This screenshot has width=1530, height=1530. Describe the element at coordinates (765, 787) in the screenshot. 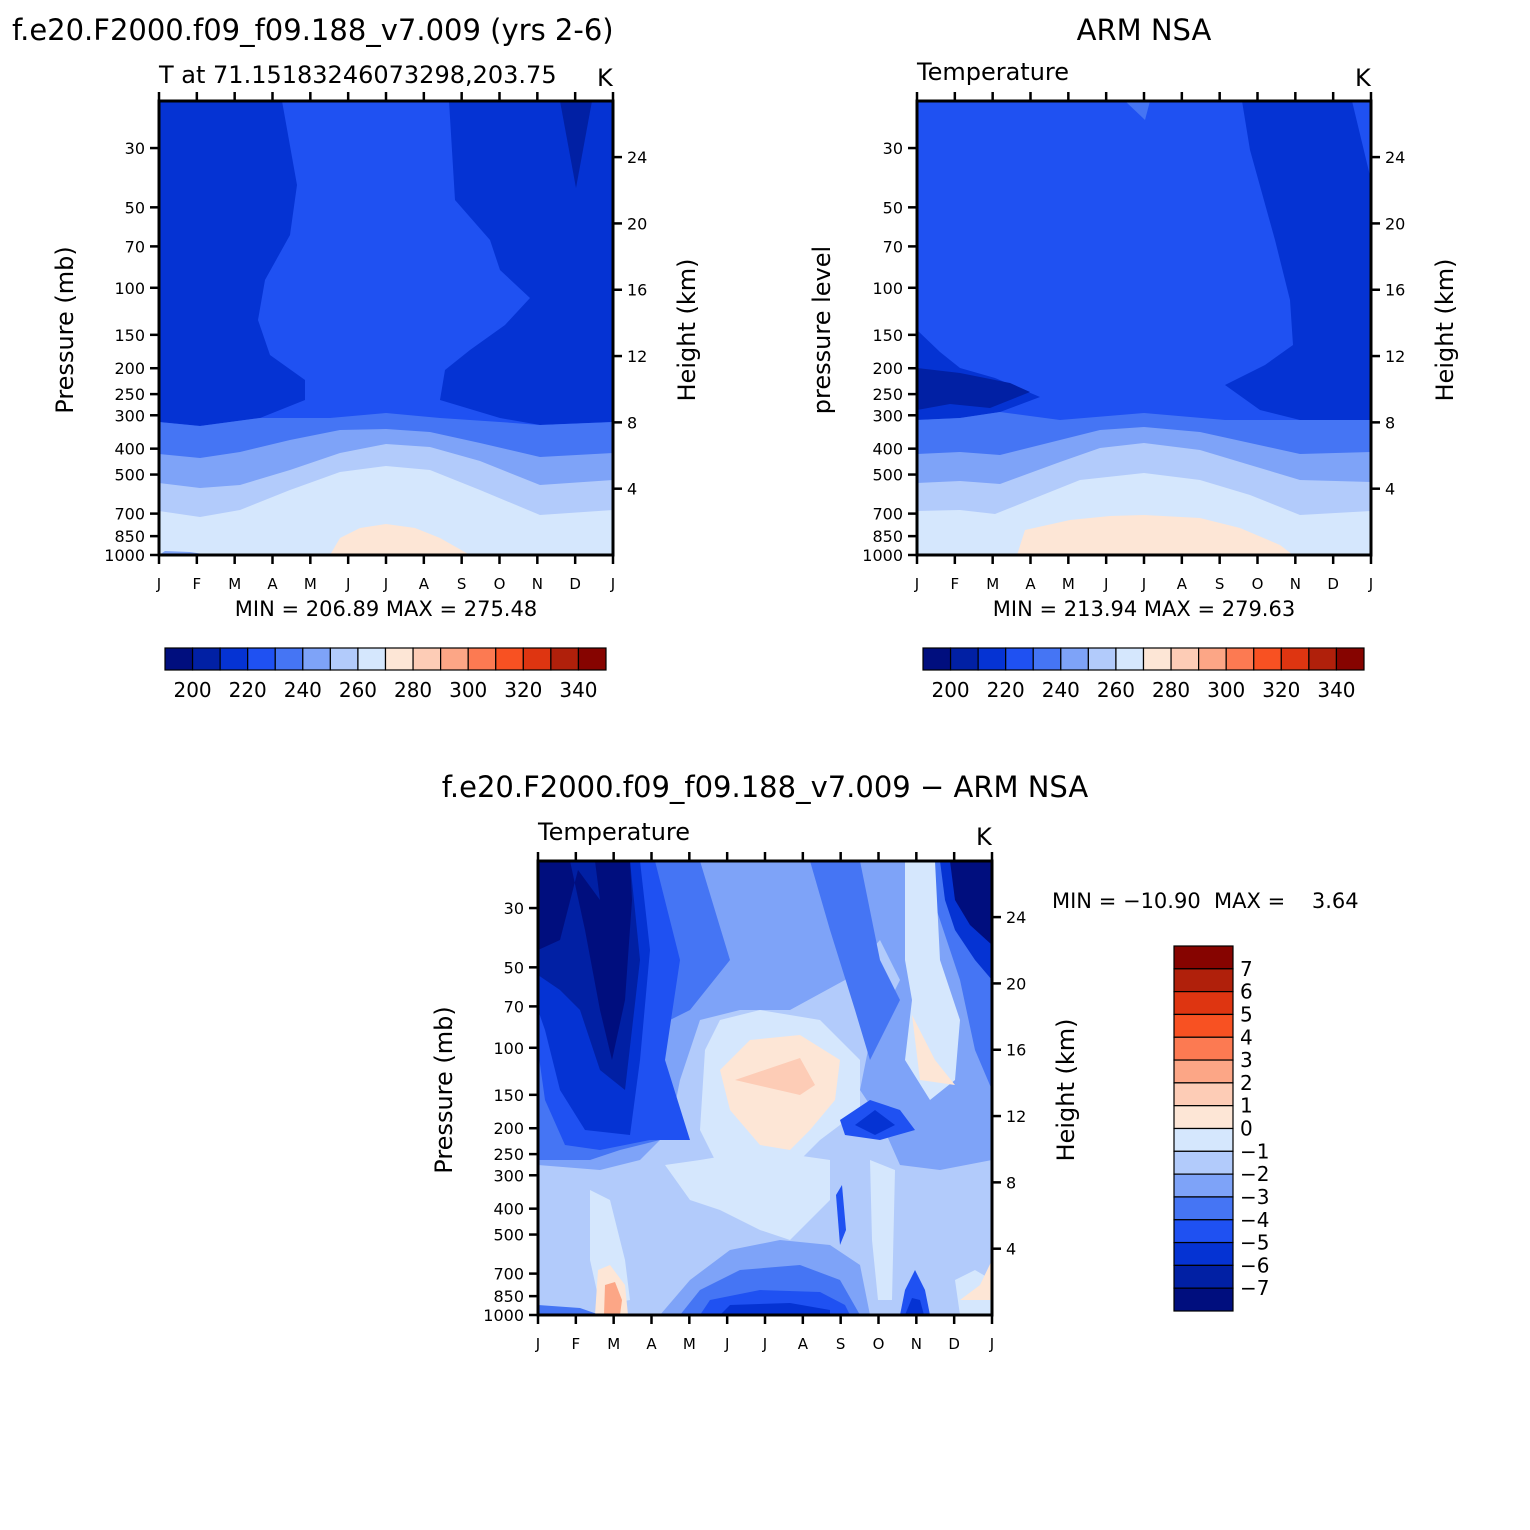

I see `panel-diff-title: f.e20.F2000.f09_f09.188_v7.009 − ARM NSA` at that location.